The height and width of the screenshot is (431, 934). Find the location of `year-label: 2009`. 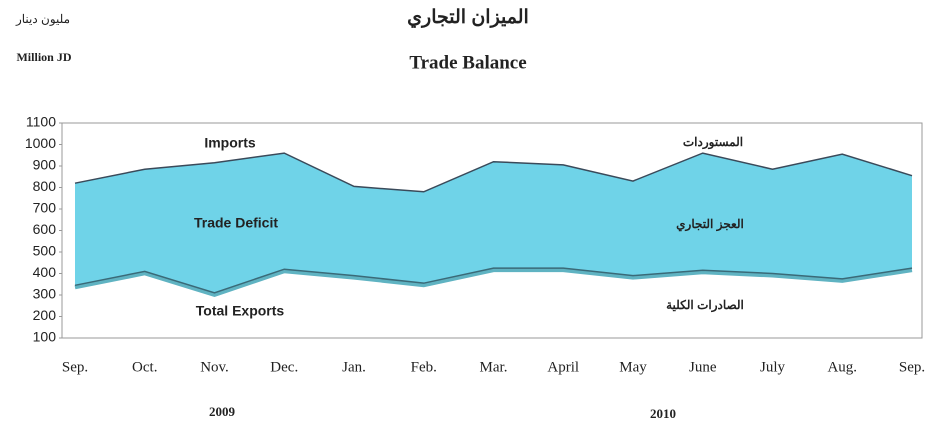

year-label: 2009 is located at coordinates (222, 411).